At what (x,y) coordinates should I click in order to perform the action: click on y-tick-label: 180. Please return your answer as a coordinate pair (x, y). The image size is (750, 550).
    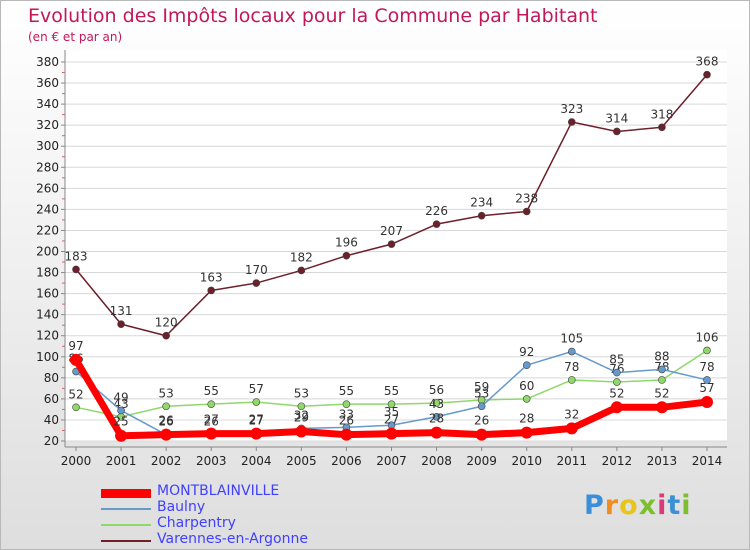
    Looking at the image, I should click on (47, 273).